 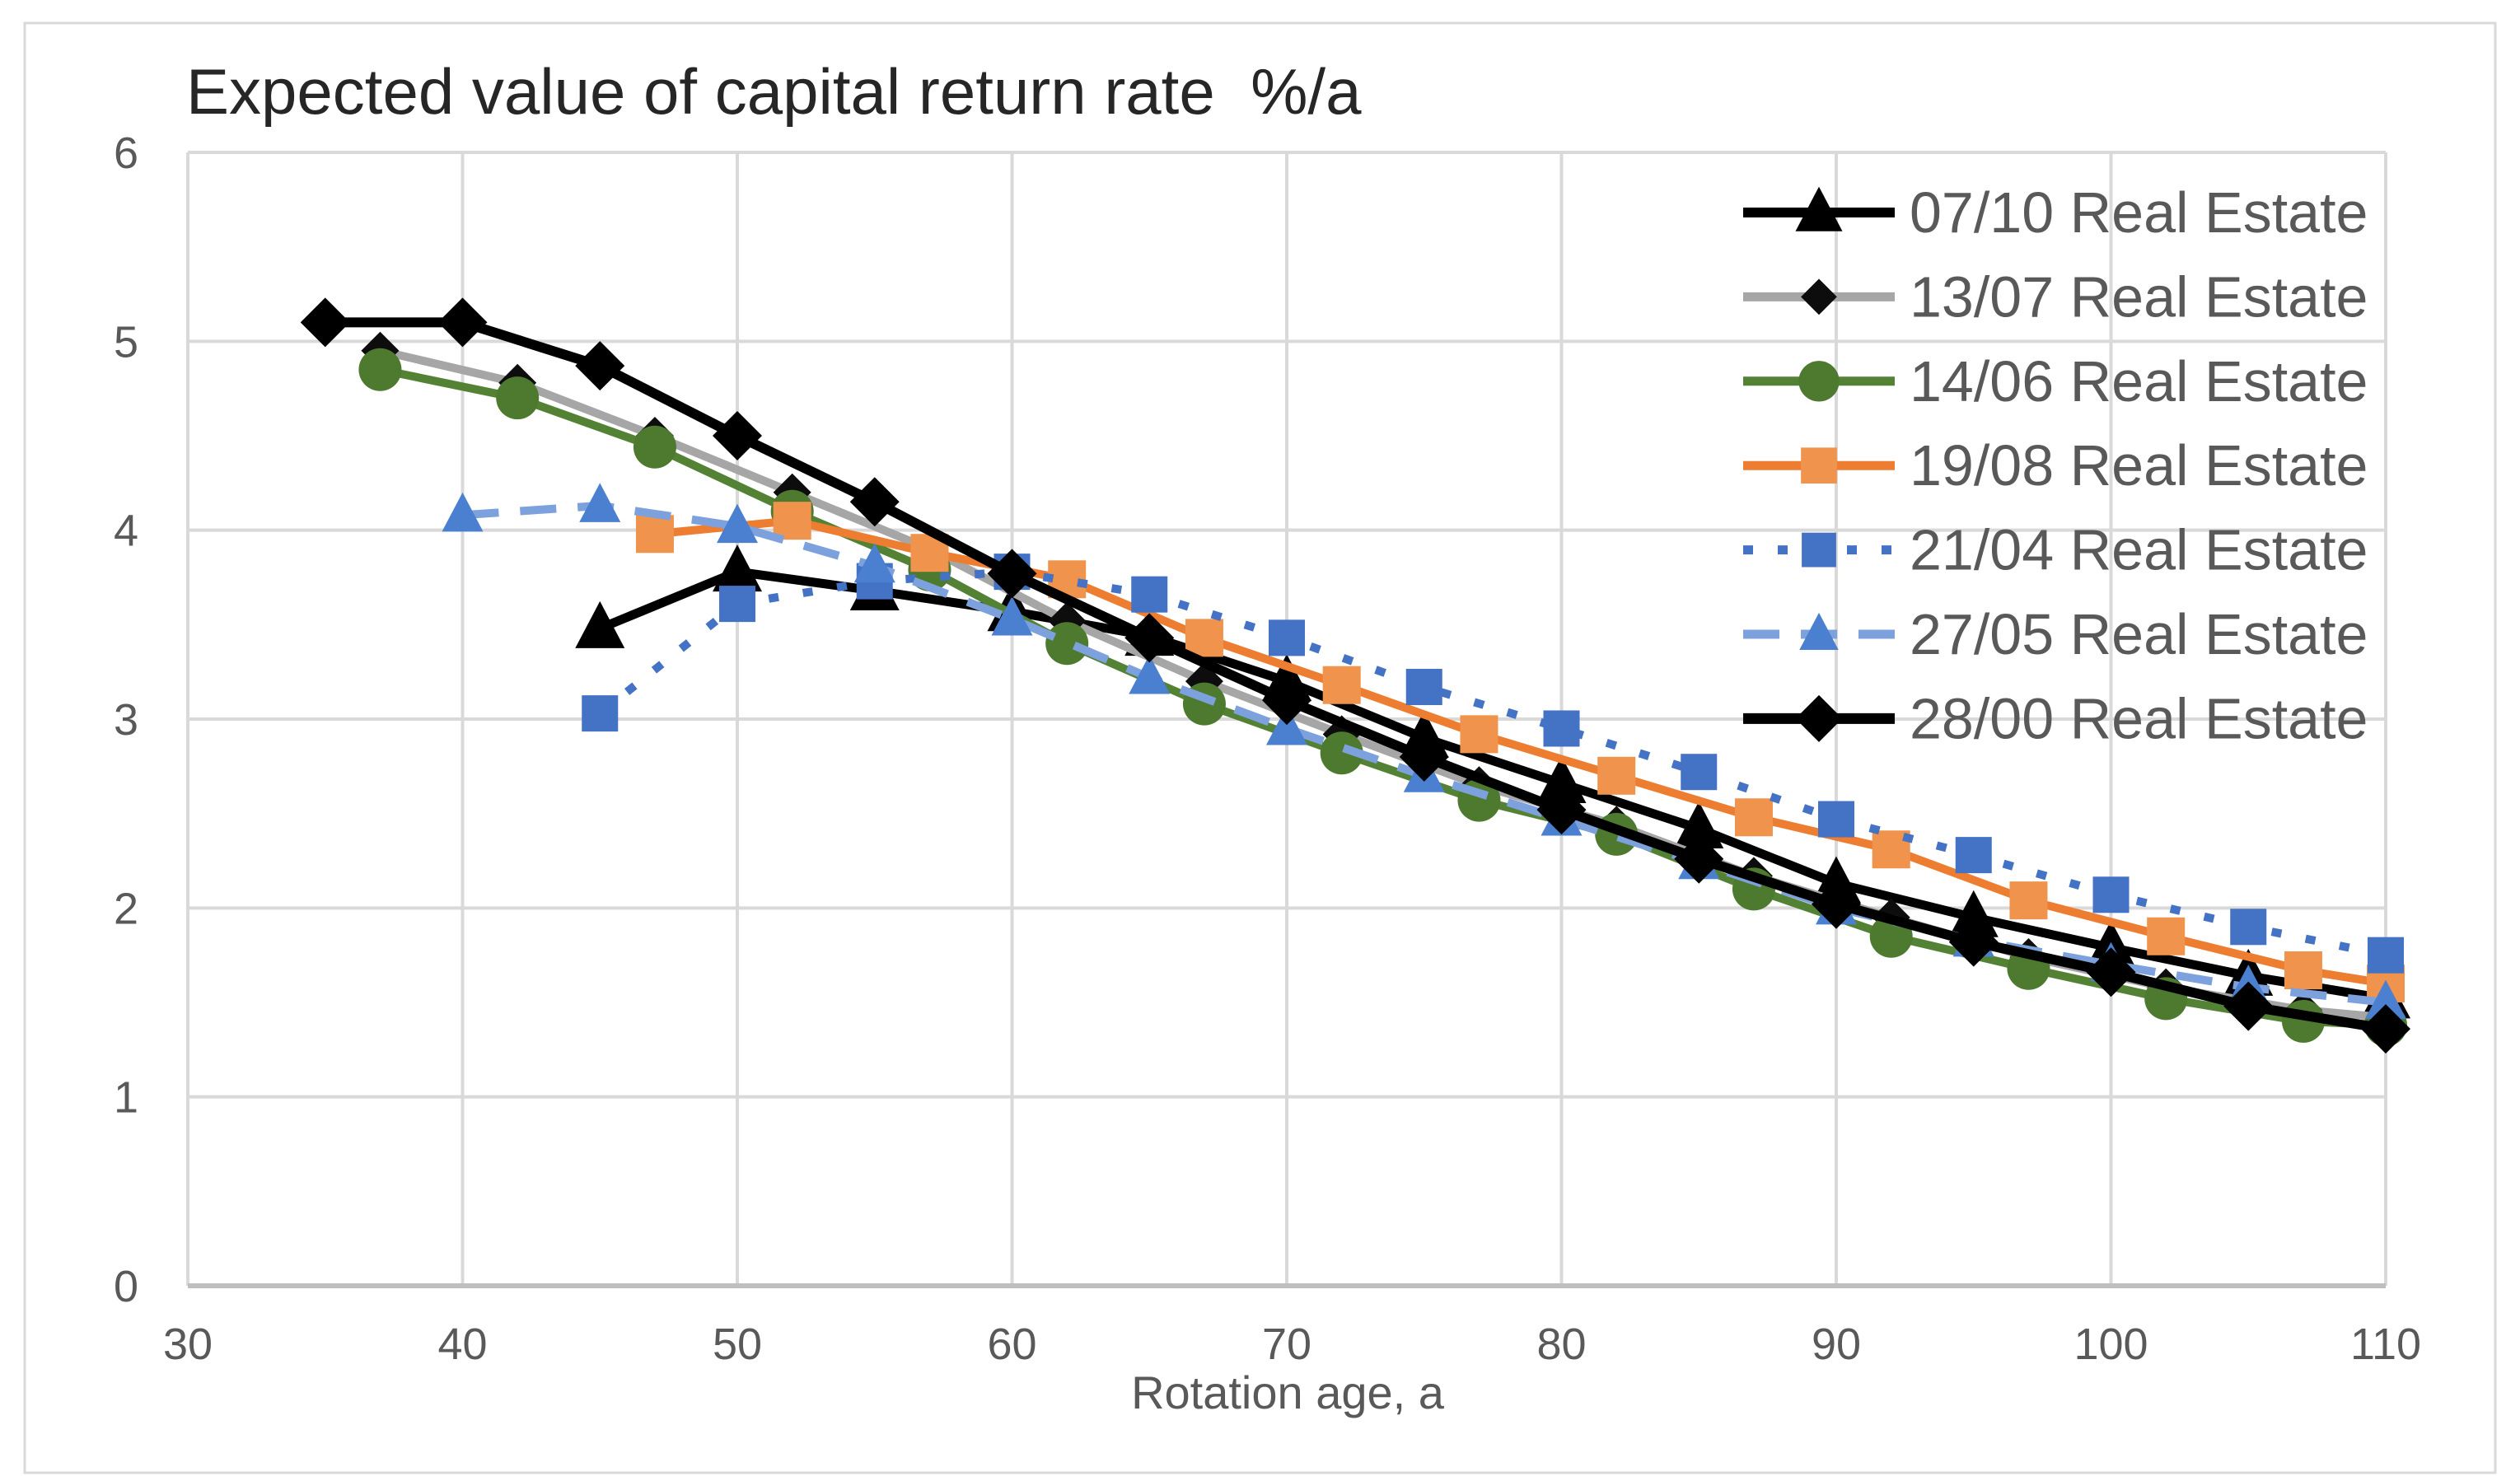 I want to click on legend-label: 19/08 Real Estate, so click(x=2139, y=465).